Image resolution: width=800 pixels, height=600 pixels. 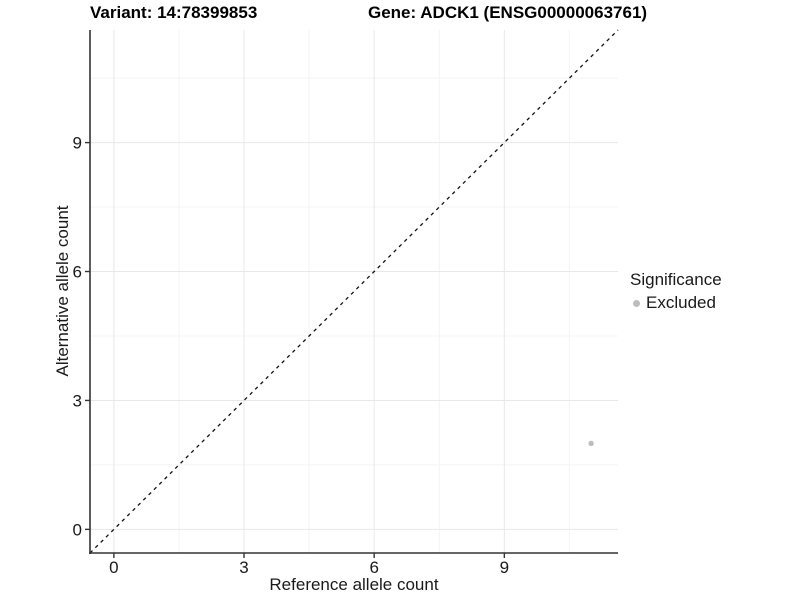 I want to click on plot-title-gene: Gene: ADCK1 (ENSG00000063761), so click(x=508, y=12).